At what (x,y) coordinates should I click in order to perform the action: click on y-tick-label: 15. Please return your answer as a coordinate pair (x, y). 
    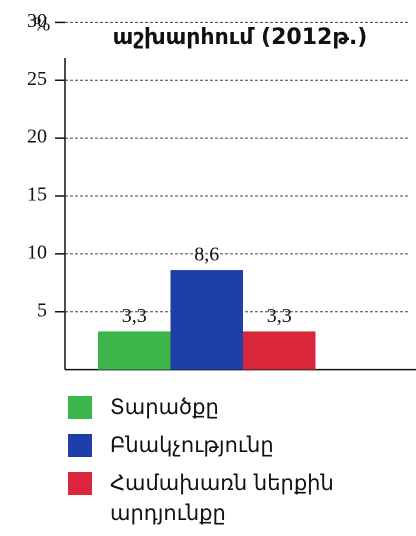
    Looking at the image, I should click on (37, 195).